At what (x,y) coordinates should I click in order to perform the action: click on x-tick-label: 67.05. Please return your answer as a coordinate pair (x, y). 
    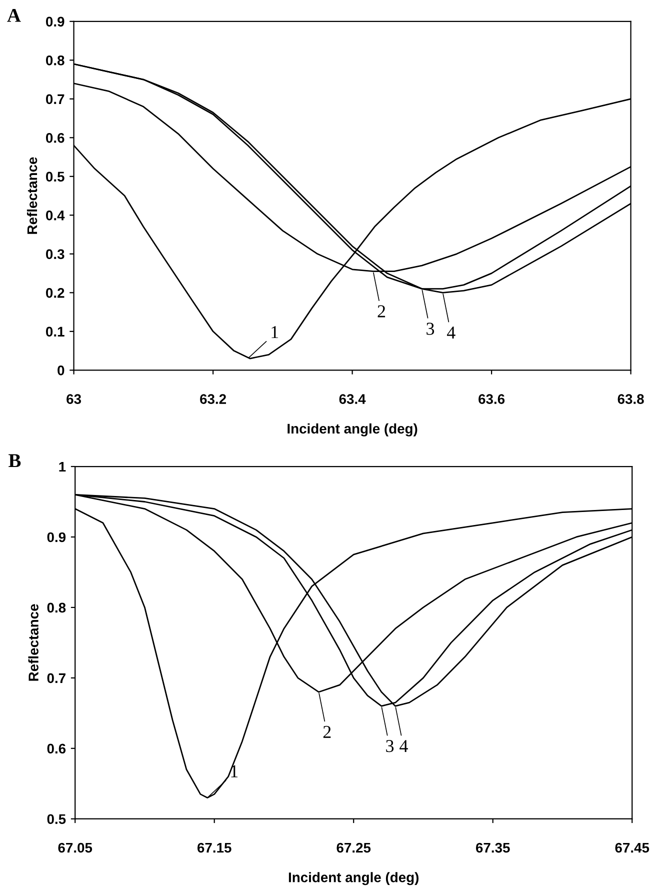
    Looking at the image, I should click on (75, 847).